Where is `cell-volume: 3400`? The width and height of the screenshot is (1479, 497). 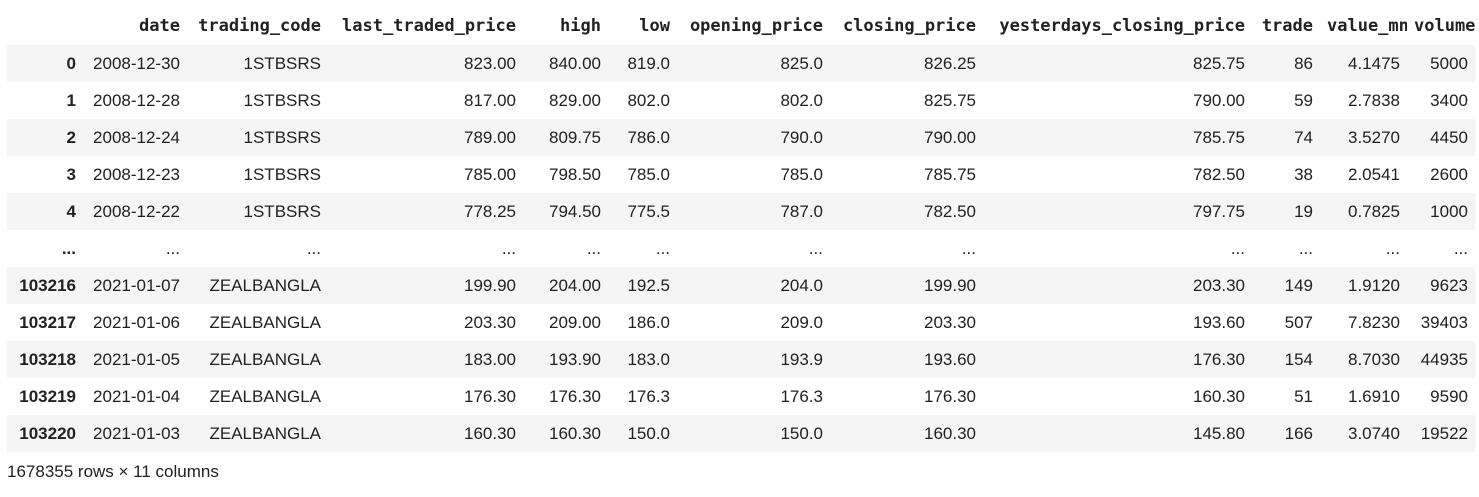 cell-volume: 3400 is located at coordinates (1449, 100).